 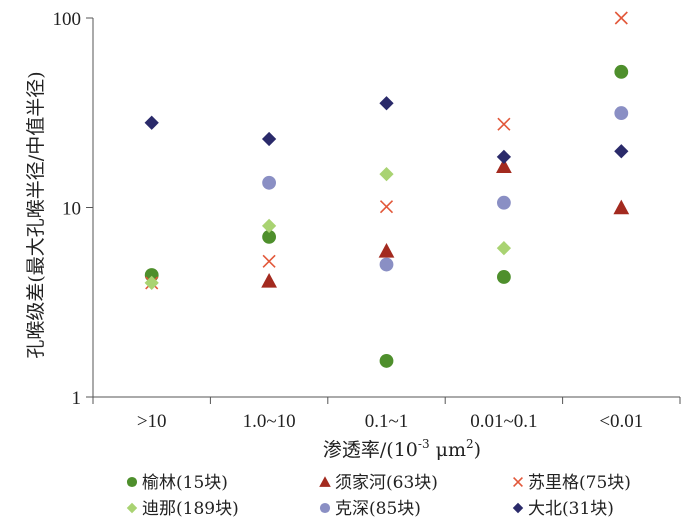 What do you see at coordinates (387, 421) in the screenshot?
I see `x-tick-label: 0.1~1` at bounding box center [387, 421].